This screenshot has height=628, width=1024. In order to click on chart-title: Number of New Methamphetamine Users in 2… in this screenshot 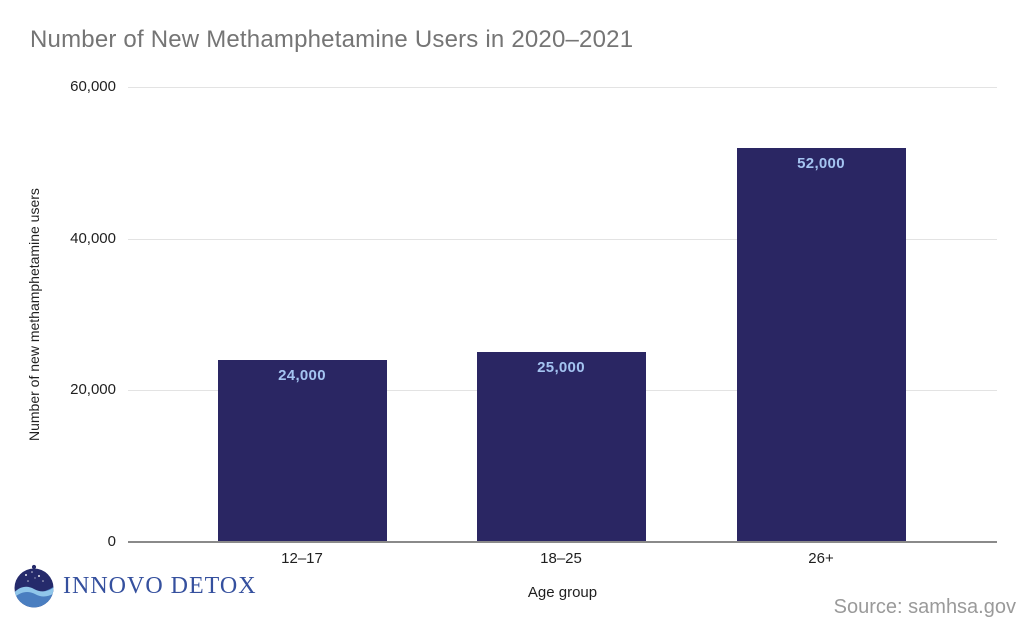, I will do `click(332, 39)`.